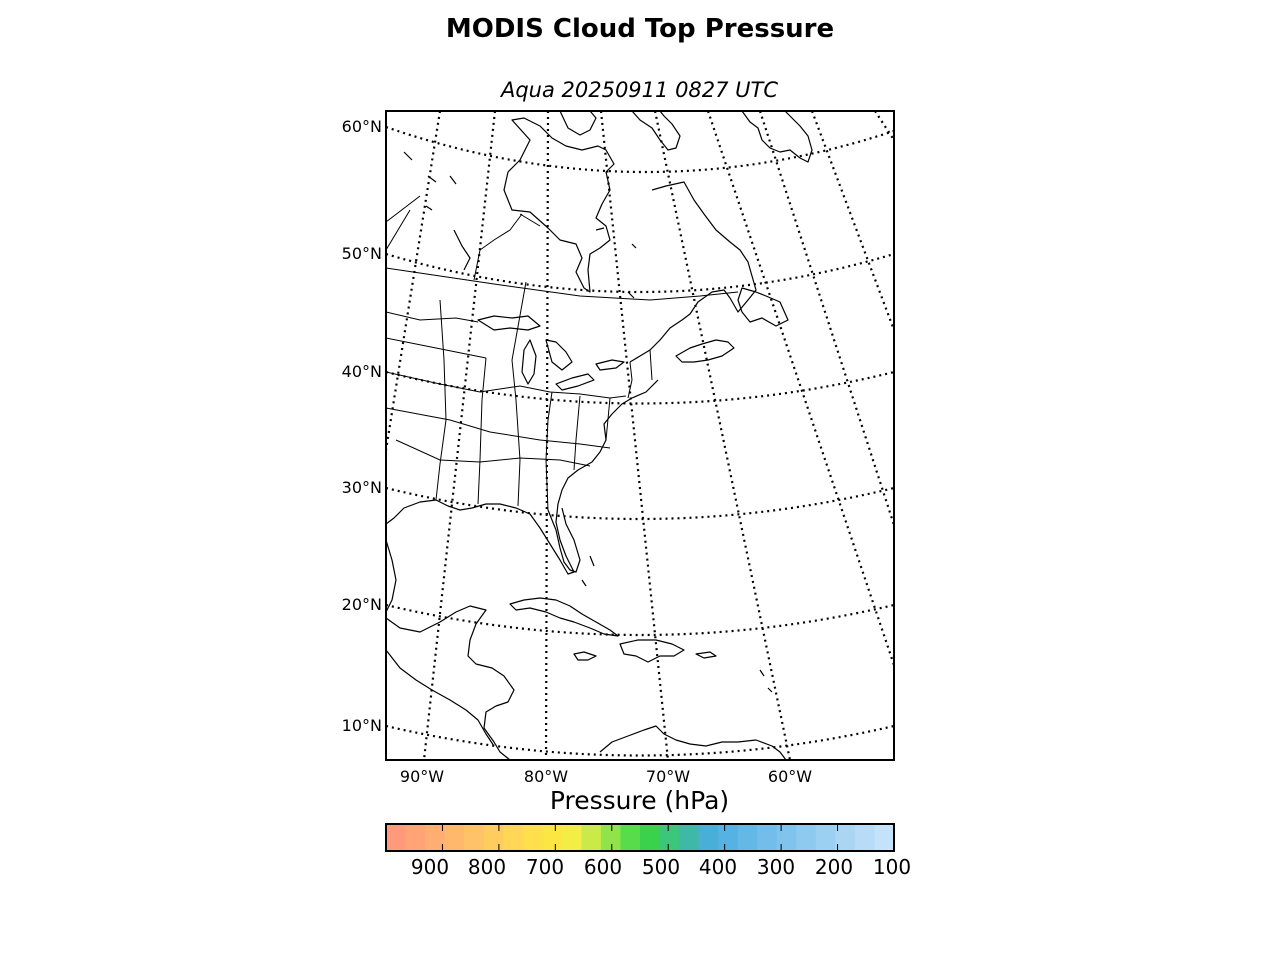  I want to click on south-america-coast, so click(693, 742).